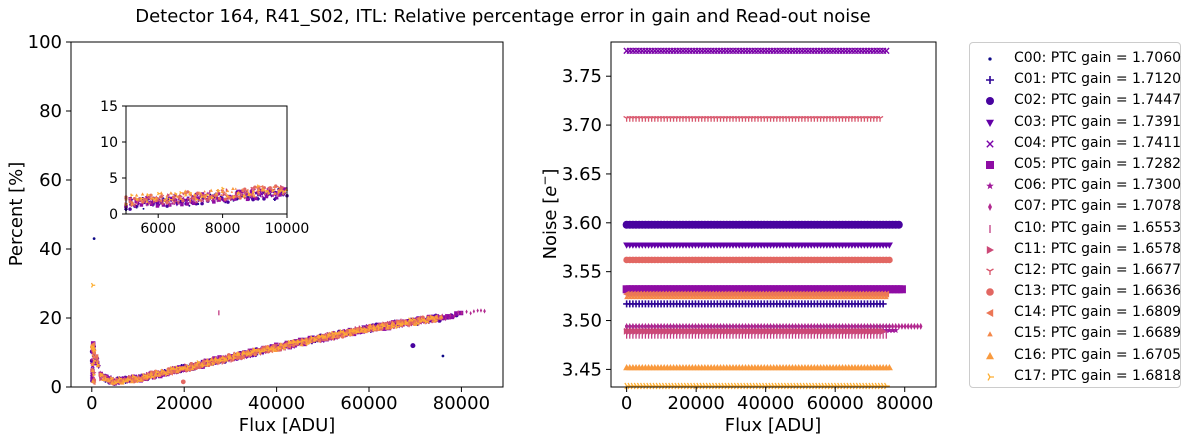 This screenshot has height=445, width=1194. I want to click on legend-label: C17: PTC gain = 1.6818, so click(1098, 375).